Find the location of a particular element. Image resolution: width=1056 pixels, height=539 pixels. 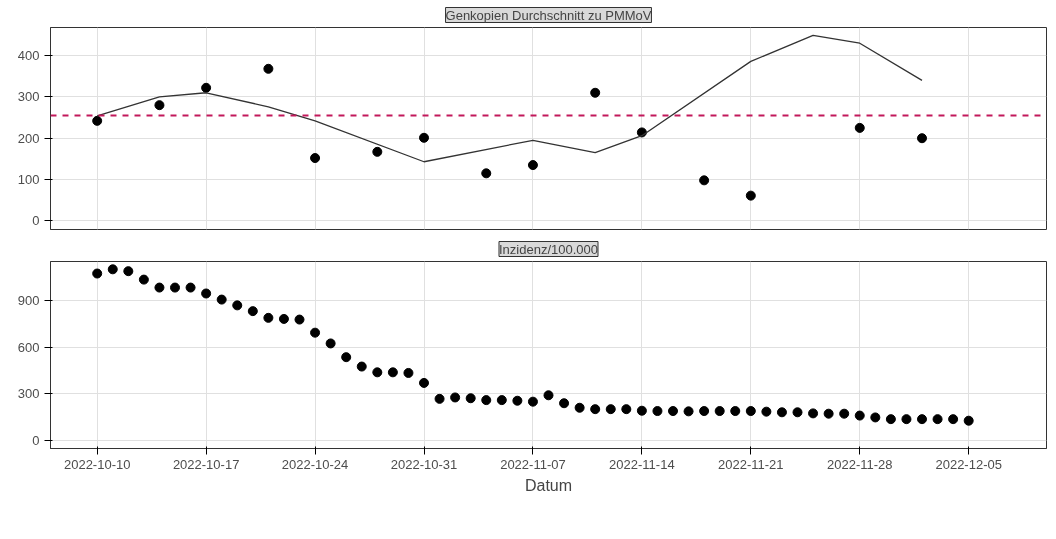

x-tick-label: 2022-11-28 is located at coordinates (859, 464).